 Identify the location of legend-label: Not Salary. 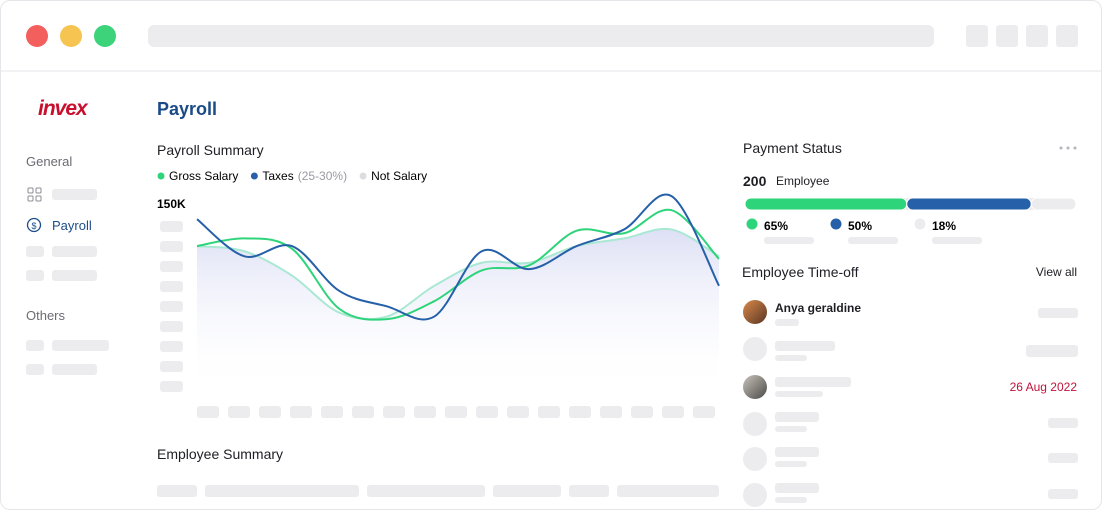
(399, 176).